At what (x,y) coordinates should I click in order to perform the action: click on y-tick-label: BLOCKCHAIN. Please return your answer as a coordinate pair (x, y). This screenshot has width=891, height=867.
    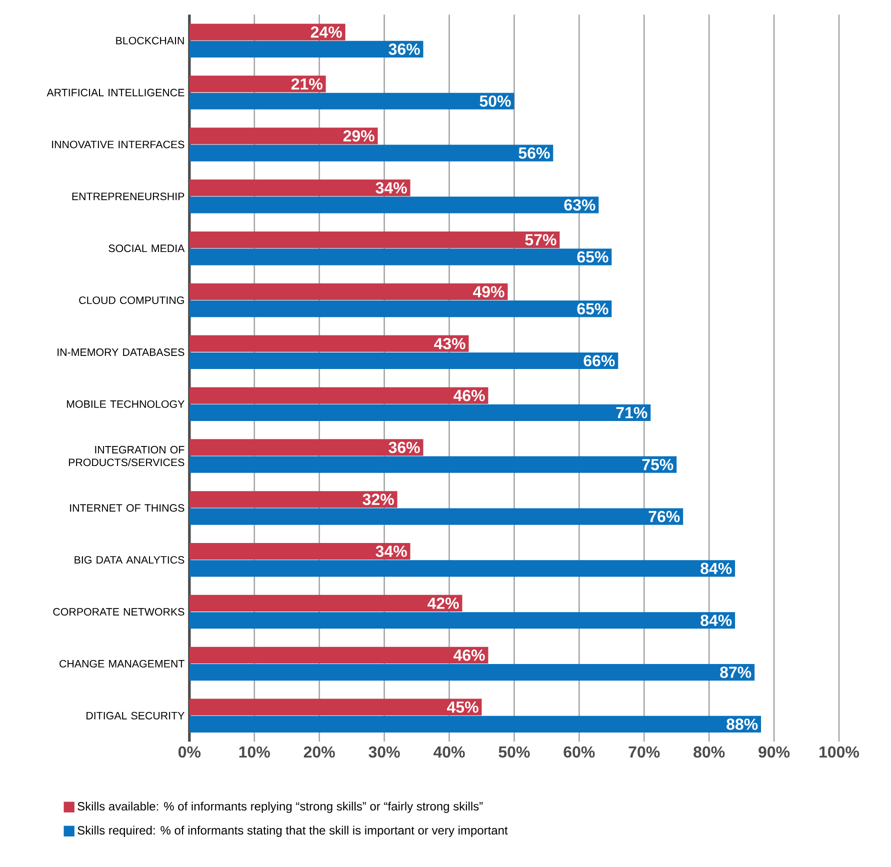
    Looking at the image, I should click on (150, 40).